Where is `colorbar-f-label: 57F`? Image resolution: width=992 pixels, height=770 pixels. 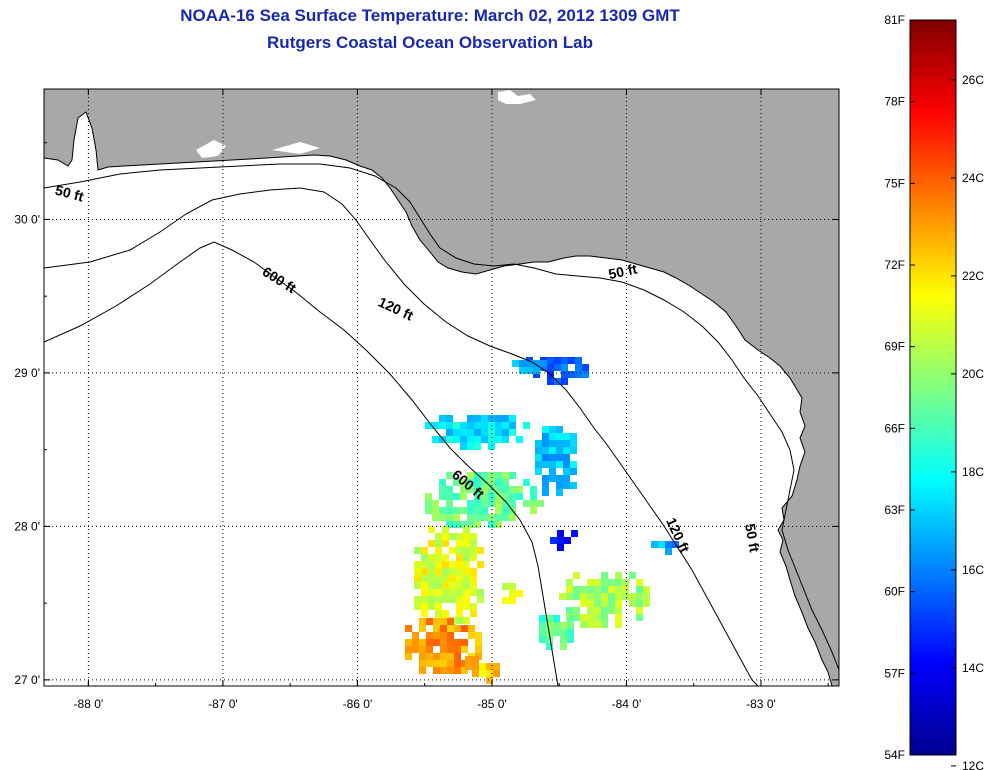
colorbar-f-label: 57F is located at coordinates (894, 673).